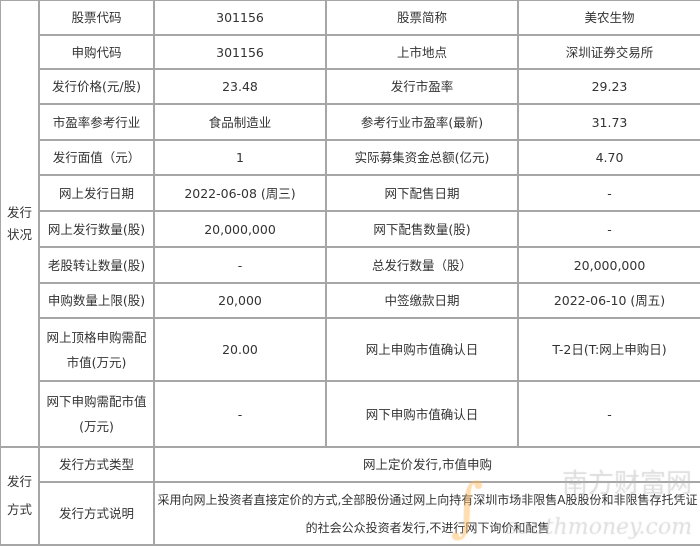 This screenshot has height=546, width=700. What do you see at coordinates (96, 513) in the screenshot?
I see `field-label: 发行方式说明` at bounding box center [96, 513].